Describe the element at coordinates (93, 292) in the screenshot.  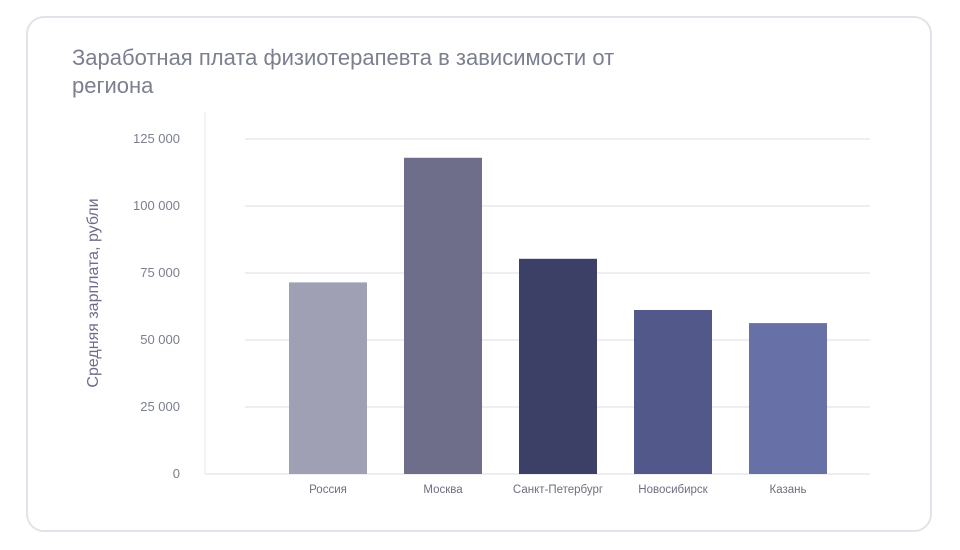
I see `y-axis-label: Средняя зарплата, рубли` at that location.